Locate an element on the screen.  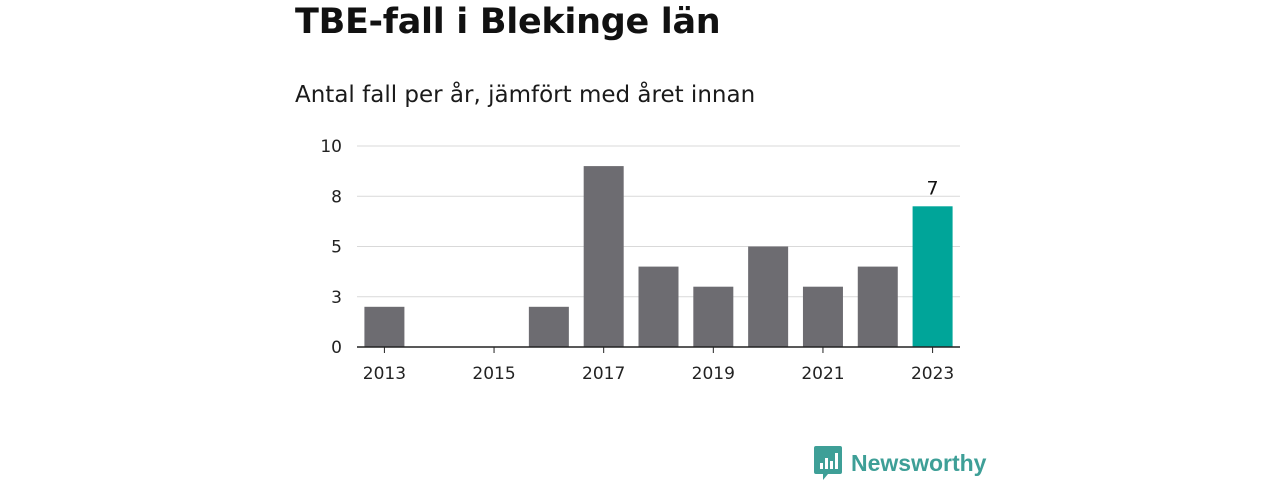
bar-2020 is located at coordinates (768, 296).